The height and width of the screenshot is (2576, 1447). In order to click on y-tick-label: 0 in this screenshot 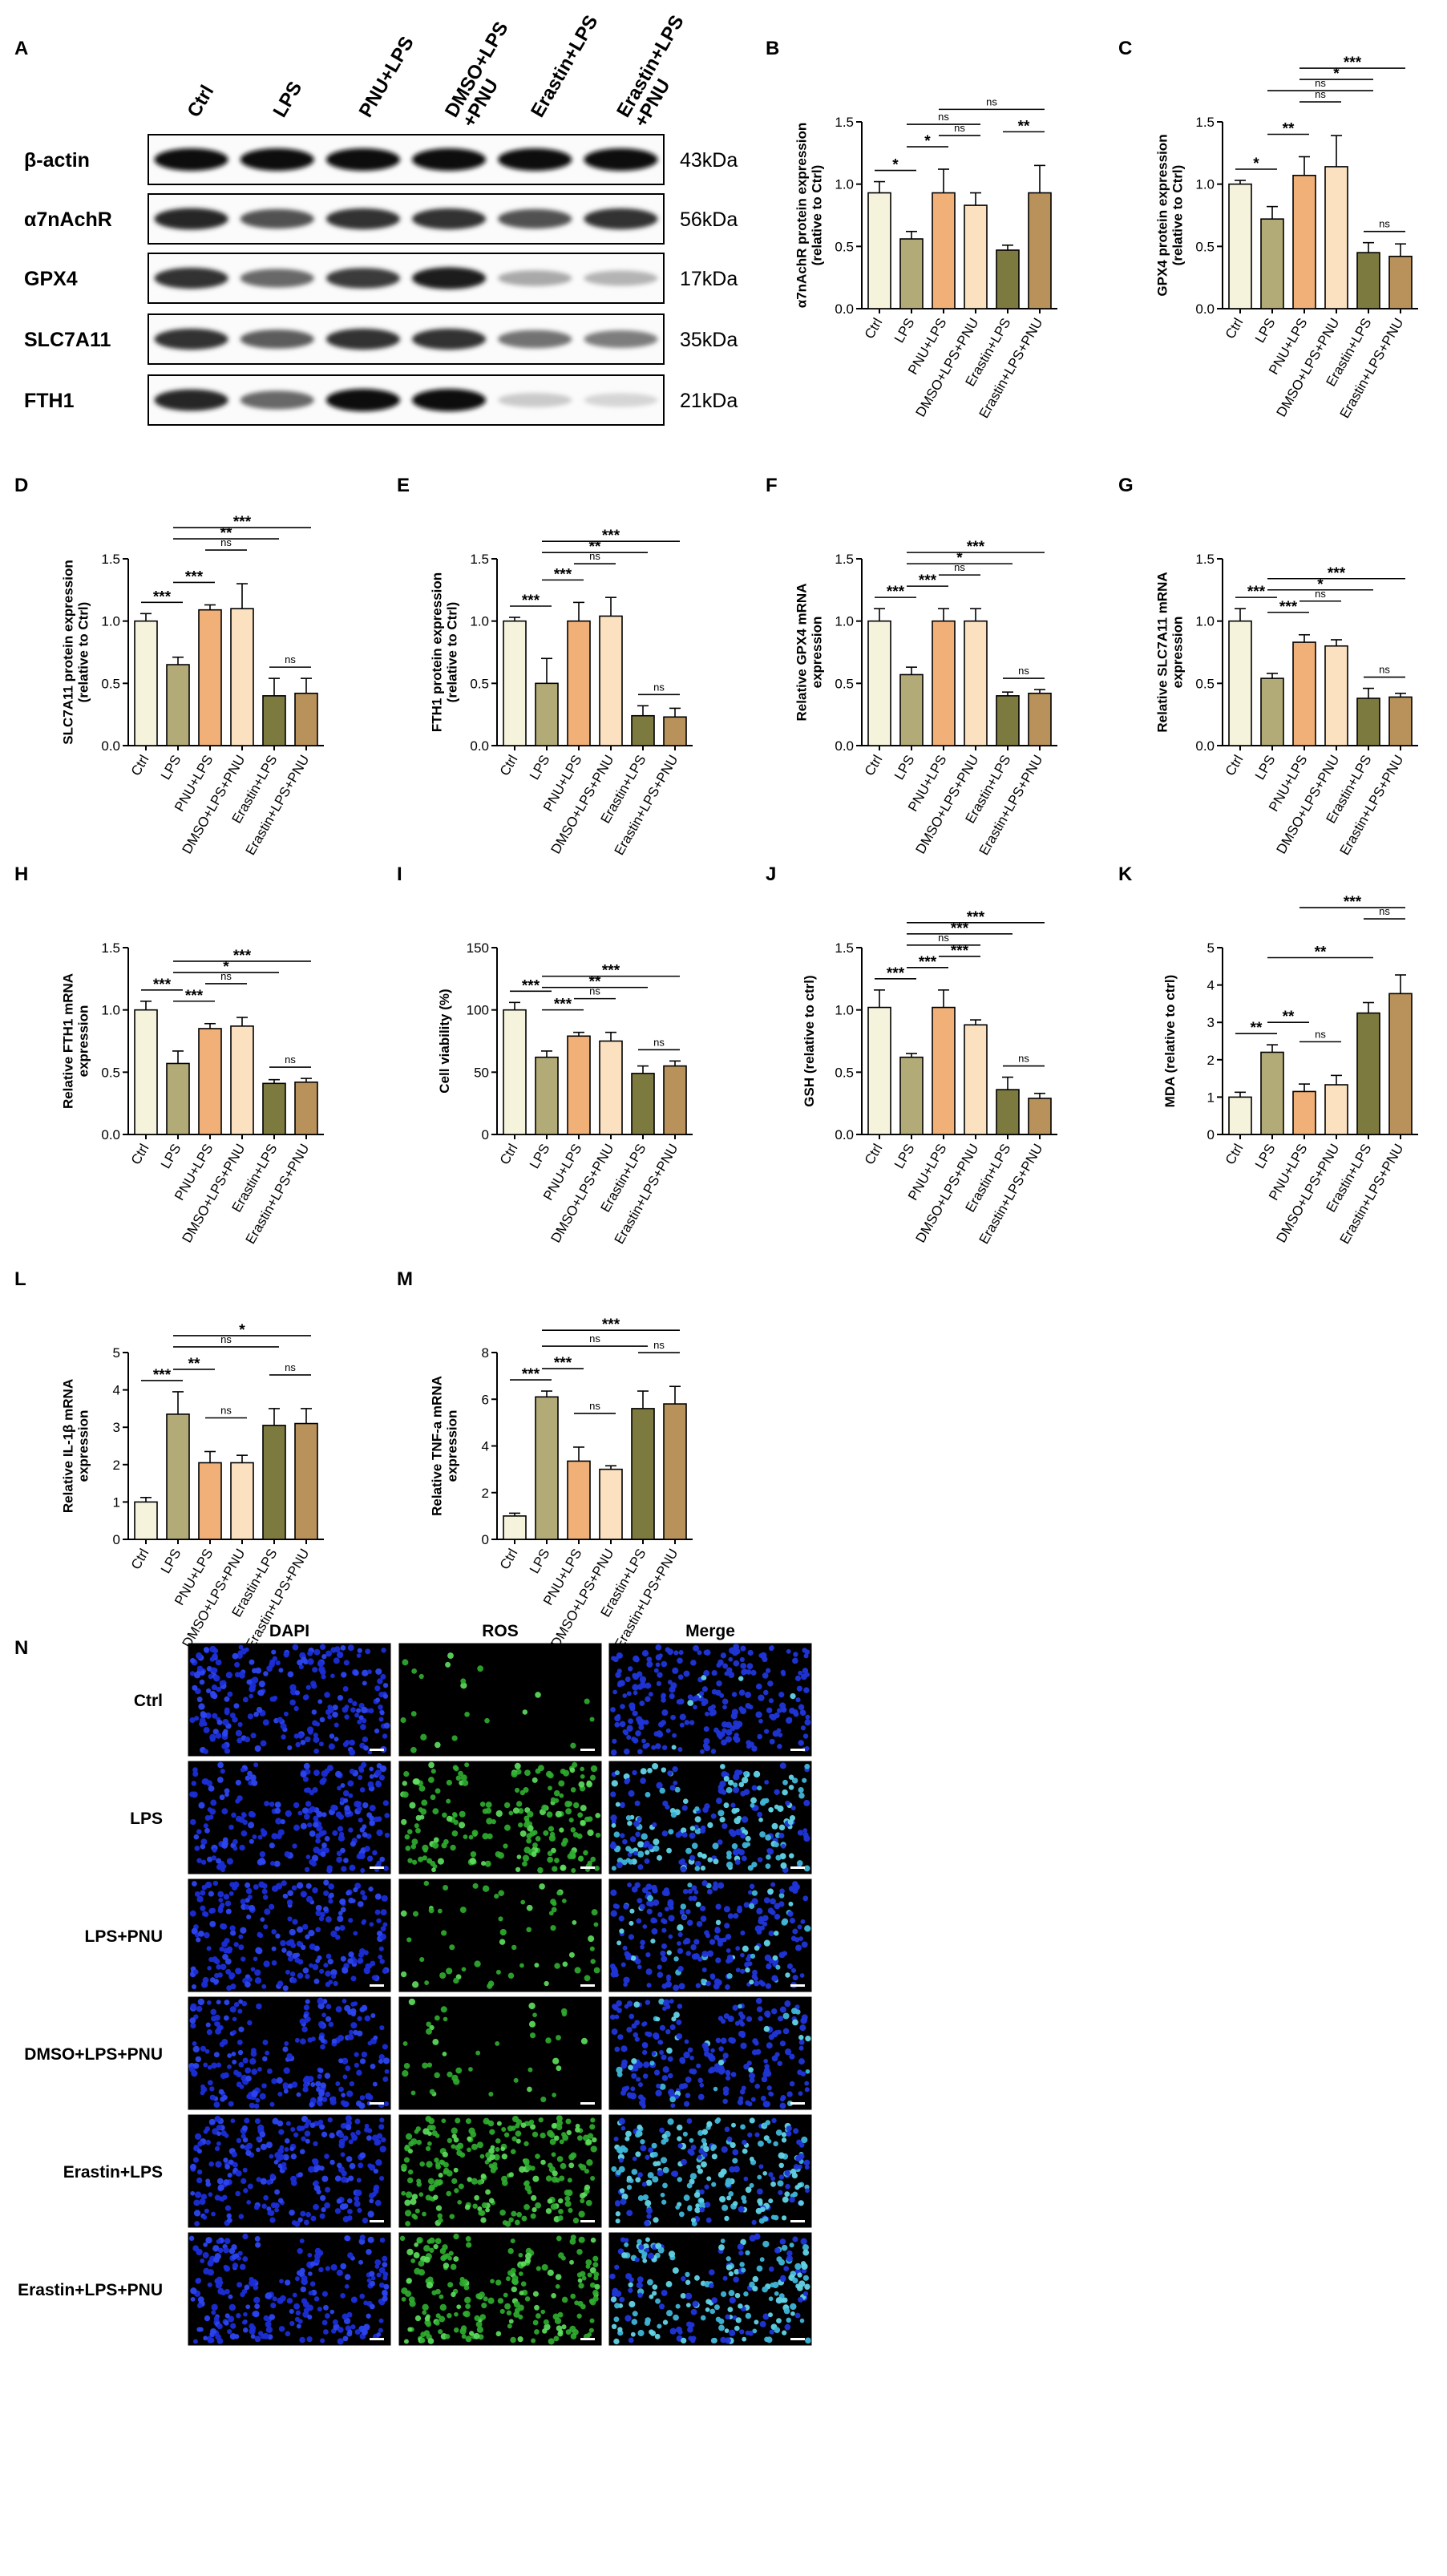, I will do `click(485, 1134)`.